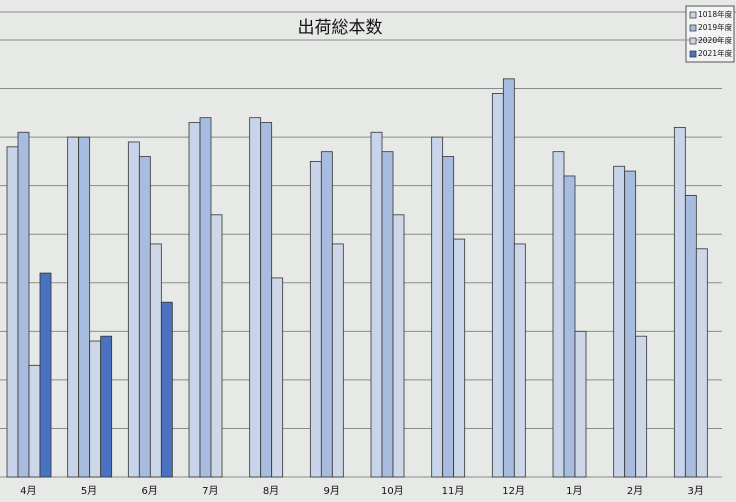 This screenshot has height=502, width=736. What do you see at coordinates (392, 491) in the screenshot?
I see `x-tick-label: 10月` at bounding box center [392, 491].